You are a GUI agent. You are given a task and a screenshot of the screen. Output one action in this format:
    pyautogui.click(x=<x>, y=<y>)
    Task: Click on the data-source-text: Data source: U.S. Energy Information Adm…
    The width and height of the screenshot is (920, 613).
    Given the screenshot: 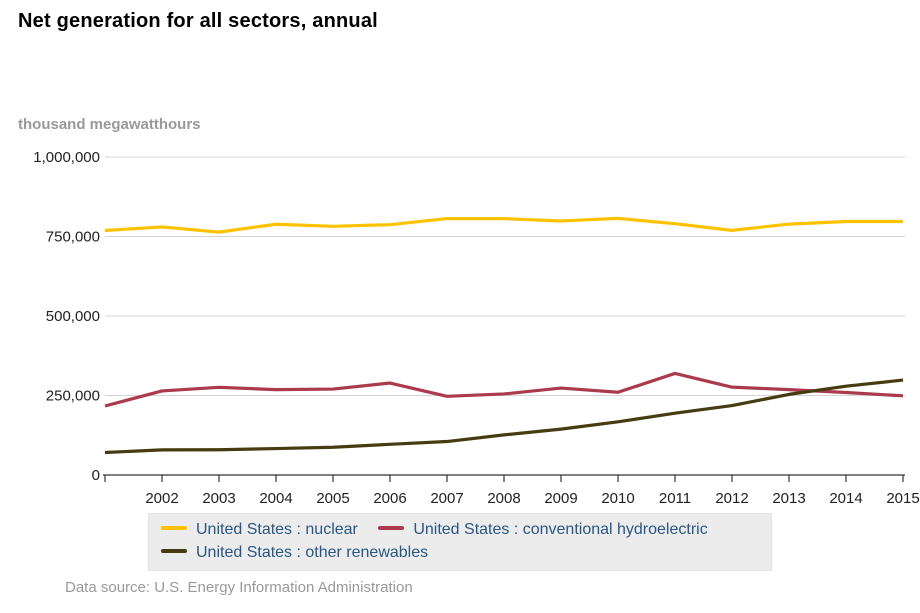 What is the action you would take?
    pyautogui.click(x=239, y=587)
    